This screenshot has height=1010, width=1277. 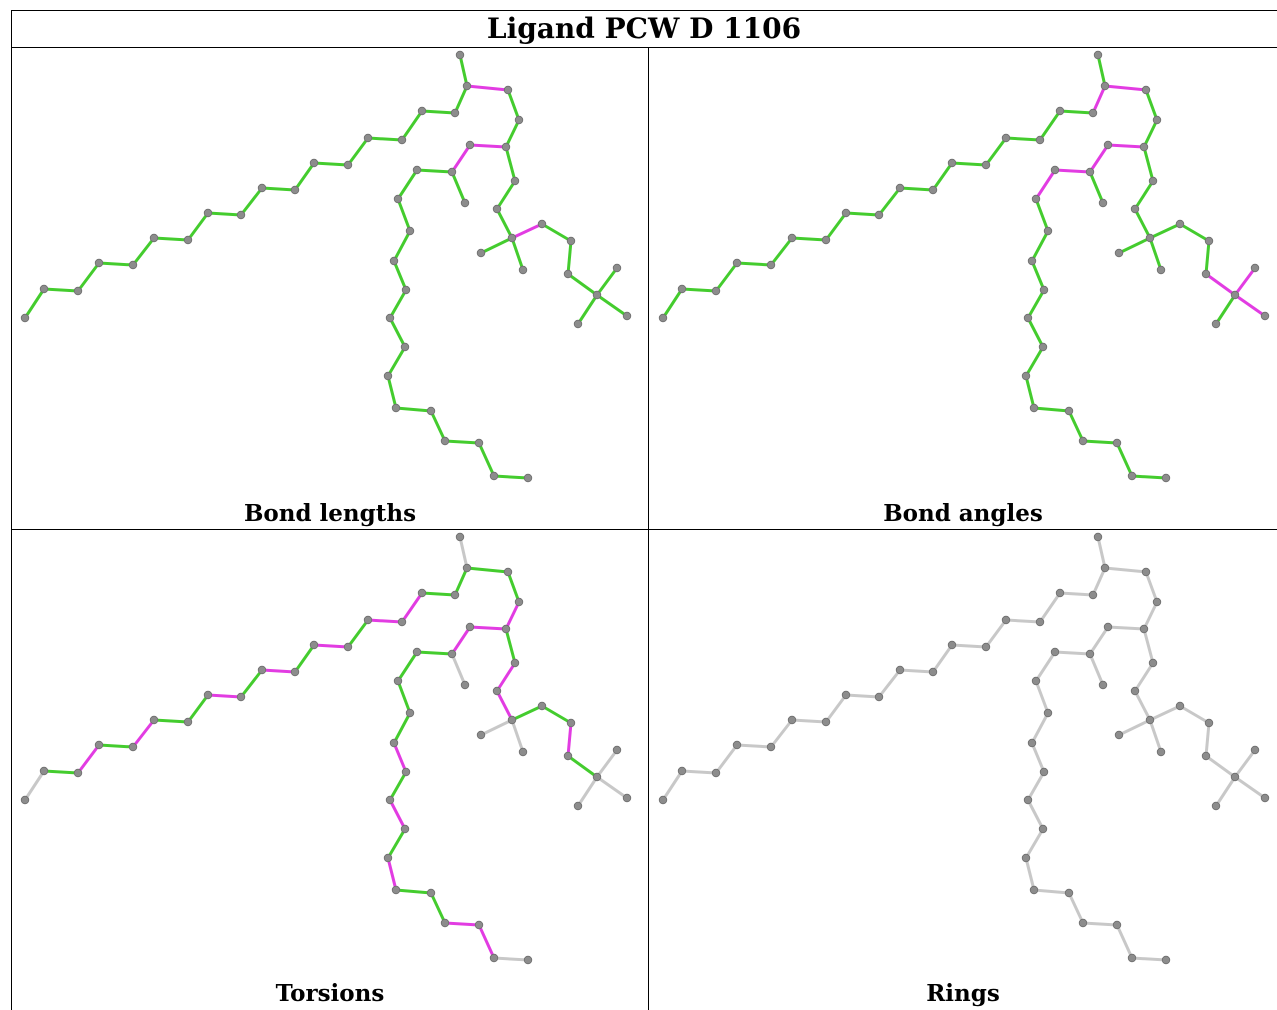 What do you see at coordinates (963, 513) in the screenshot?
I see `panel-caption-bond-angles: Bond angles` at bounding box center [963, 513].